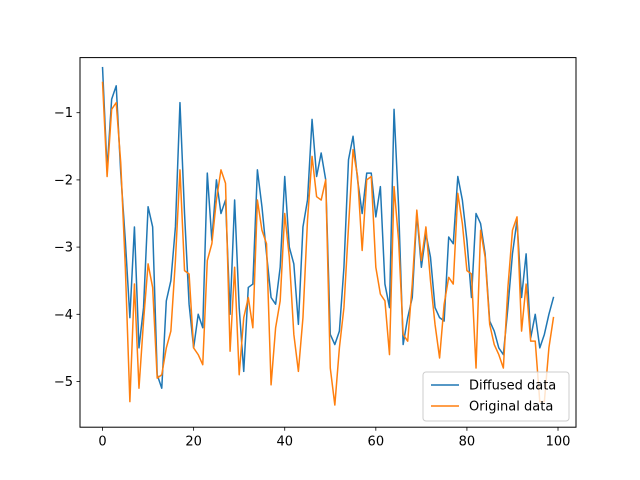  Describe the element at coordinates (63, 113) in the screenshot. I see `y-tick-label: −1` at that location.